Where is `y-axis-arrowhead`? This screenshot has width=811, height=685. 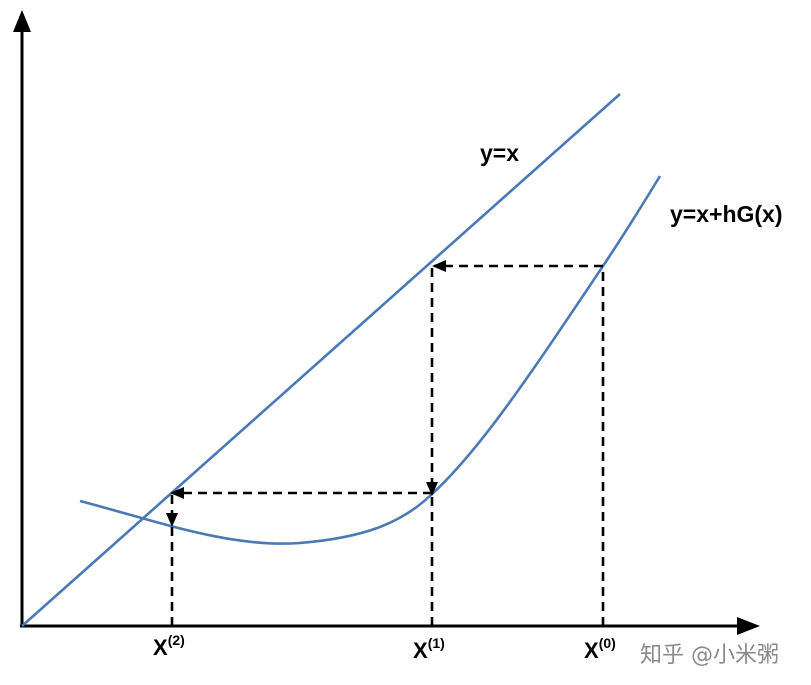 y-axis-arrowhead is located at coordinates (22, 21).